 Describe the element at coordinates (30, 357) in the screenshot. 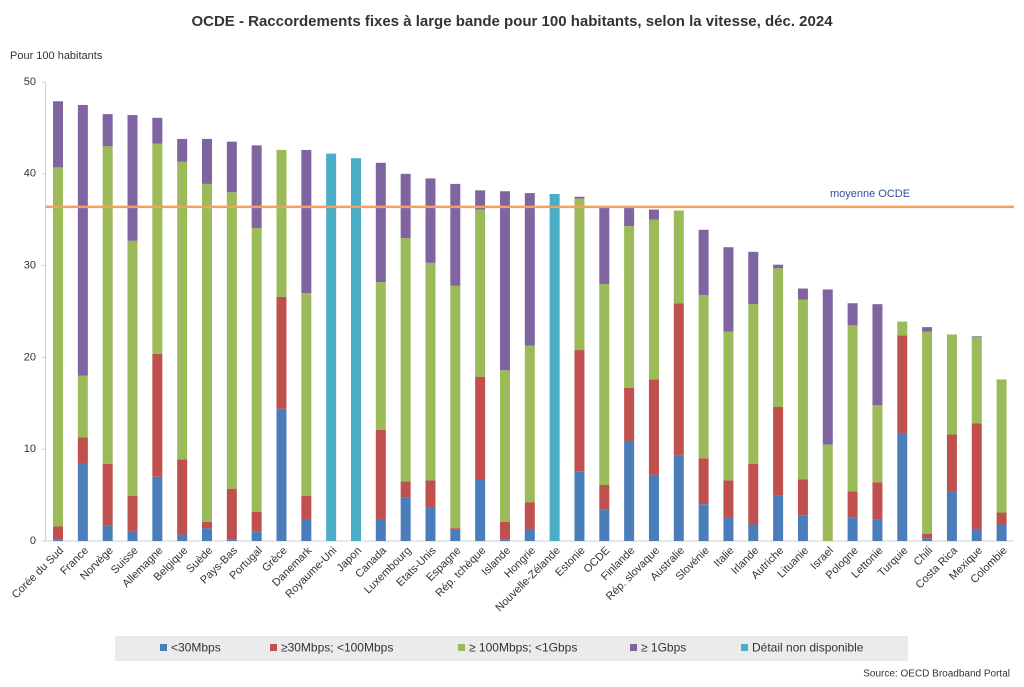

I see `y-tick-label: 20` at that location.